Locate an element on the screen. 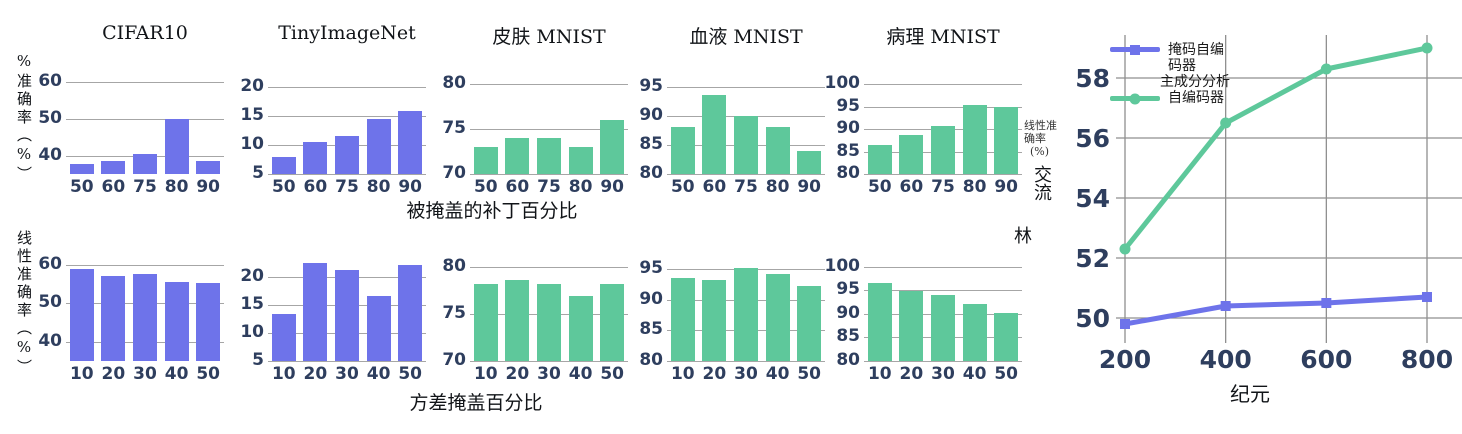  legend-label-line: 码器 is located at coordinates (1182, 66).